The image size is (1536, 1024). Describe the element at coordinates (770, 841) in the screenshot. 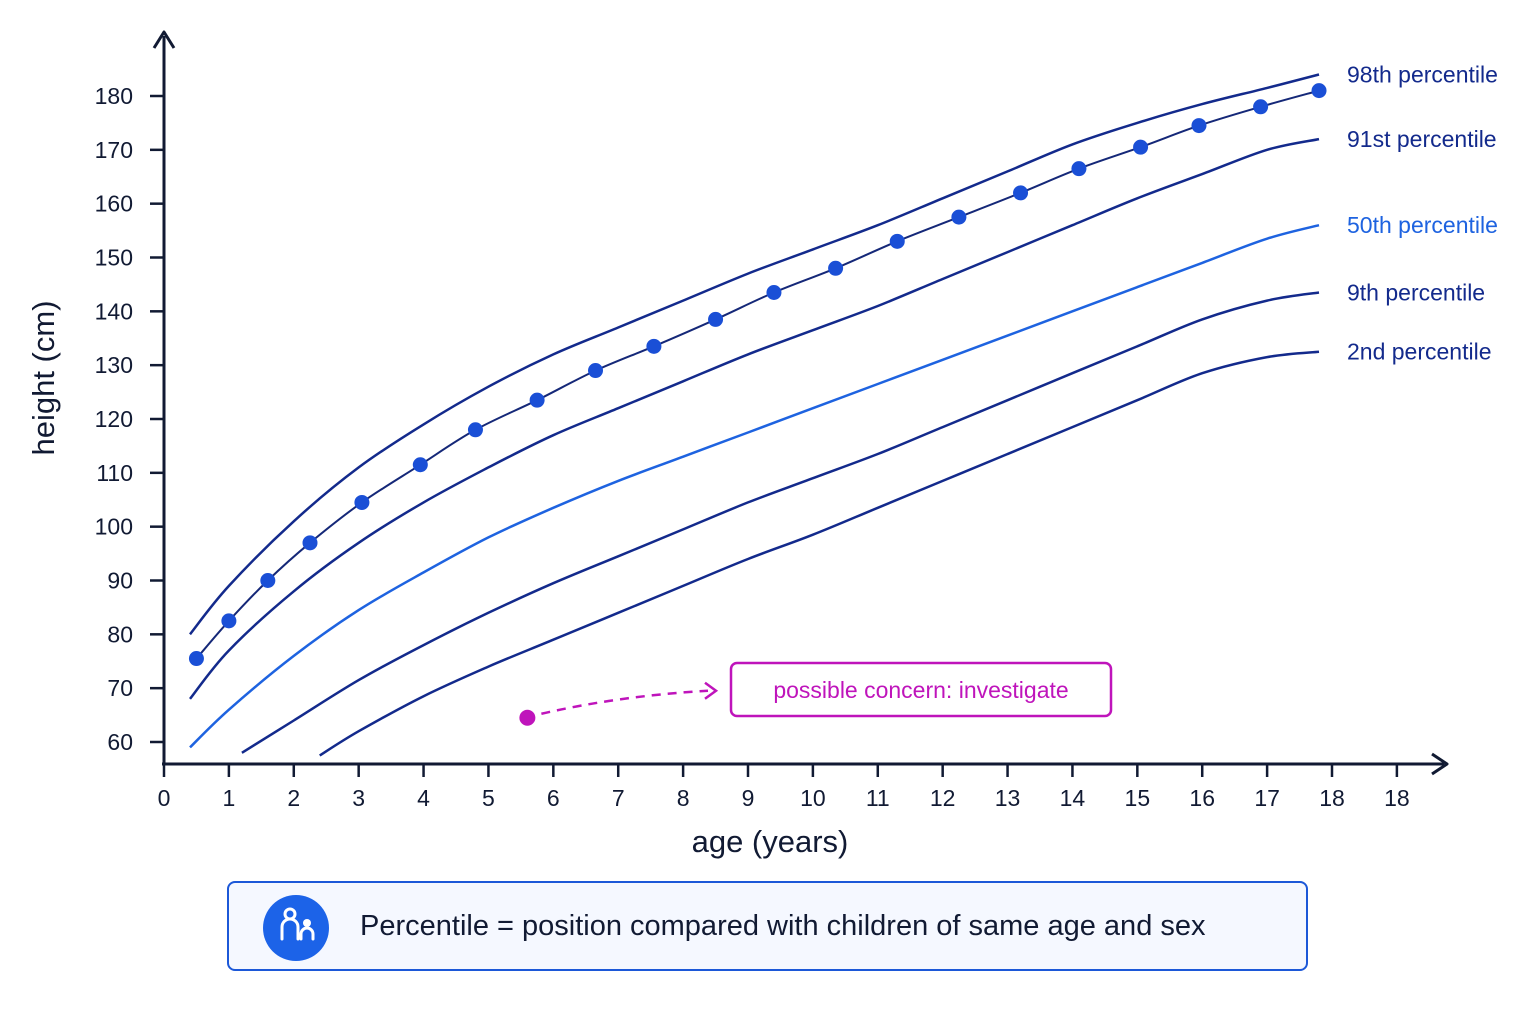

I see `x-axis-title: age (years)` at that location.